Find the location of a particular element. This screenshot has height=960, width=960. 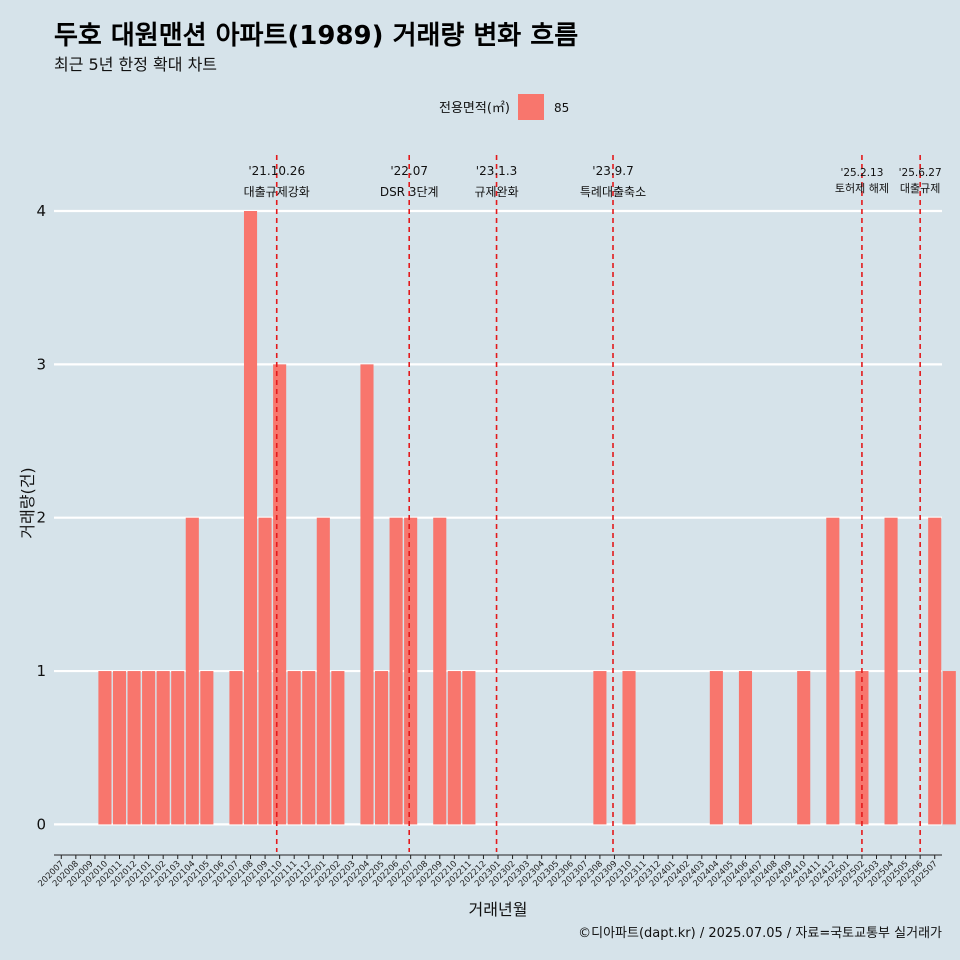

y-axis-label: 거래량(건) is located at coordinates (27, 502).